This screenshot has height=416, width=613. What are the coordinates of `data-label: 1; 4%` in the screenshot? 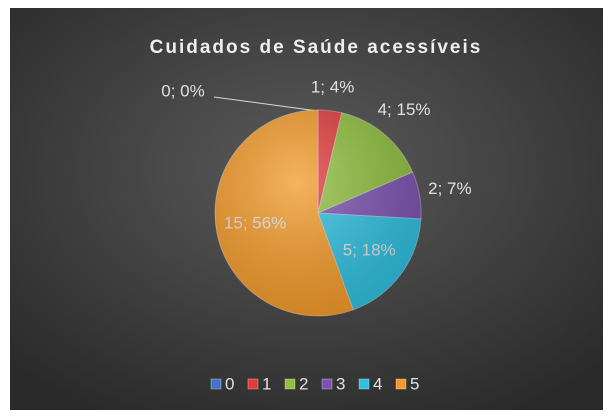 It's located at (332, 87).